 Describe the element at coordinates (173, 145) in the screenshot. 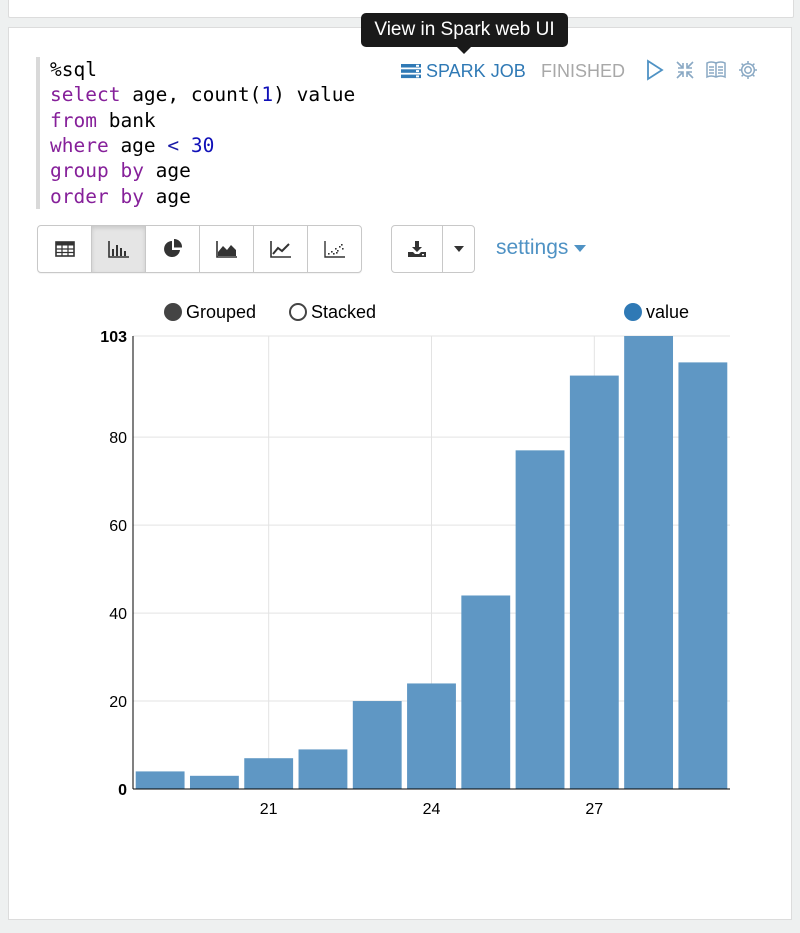

I see `code-token: <` at that location.